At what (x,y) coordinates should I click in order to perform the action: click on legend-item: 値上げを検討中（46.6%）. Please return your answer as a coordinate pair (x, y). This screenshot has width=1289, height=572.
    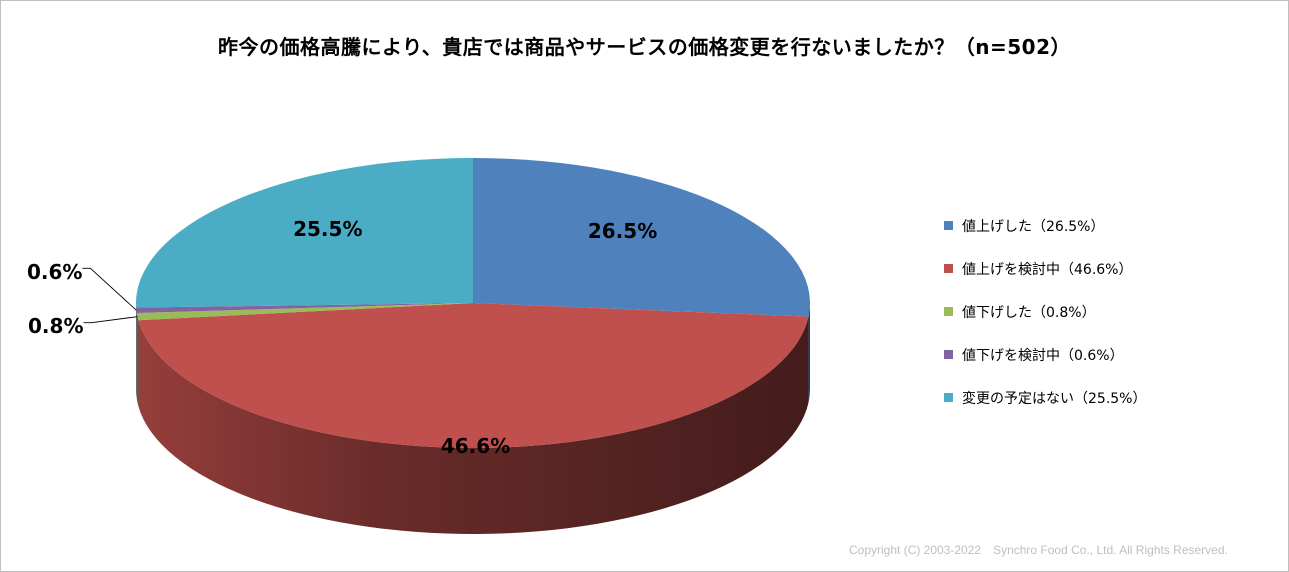
    Looking at the image, I should click on (1045, 268).